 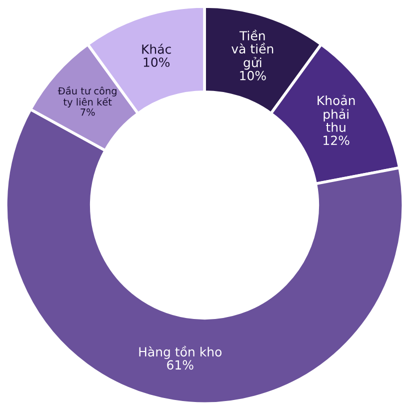 I want to click on slice-label: Hàng tồn kho, so click(x=180, y=352).